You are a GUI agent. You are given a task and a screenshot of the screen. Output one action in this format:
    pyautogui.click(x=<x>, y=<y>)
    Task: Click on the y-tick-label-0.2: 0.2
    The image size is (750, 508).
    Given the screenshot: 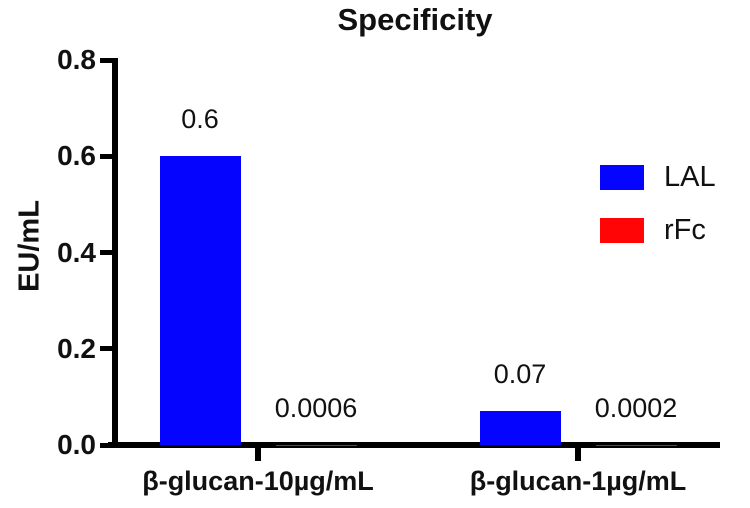 What is the action you would take?
    pyautogui.click(x=76, y=348)
    